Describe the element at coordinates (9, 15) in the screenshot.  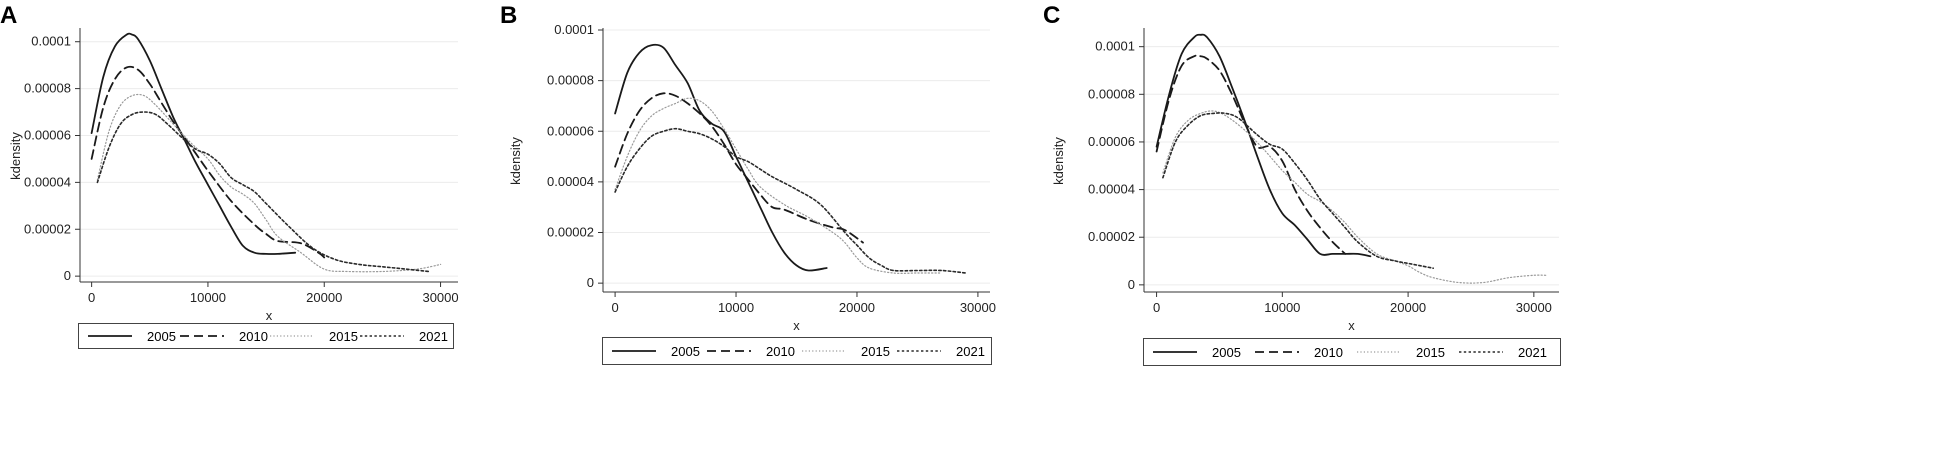
I see `panel-letter: A` at that location.